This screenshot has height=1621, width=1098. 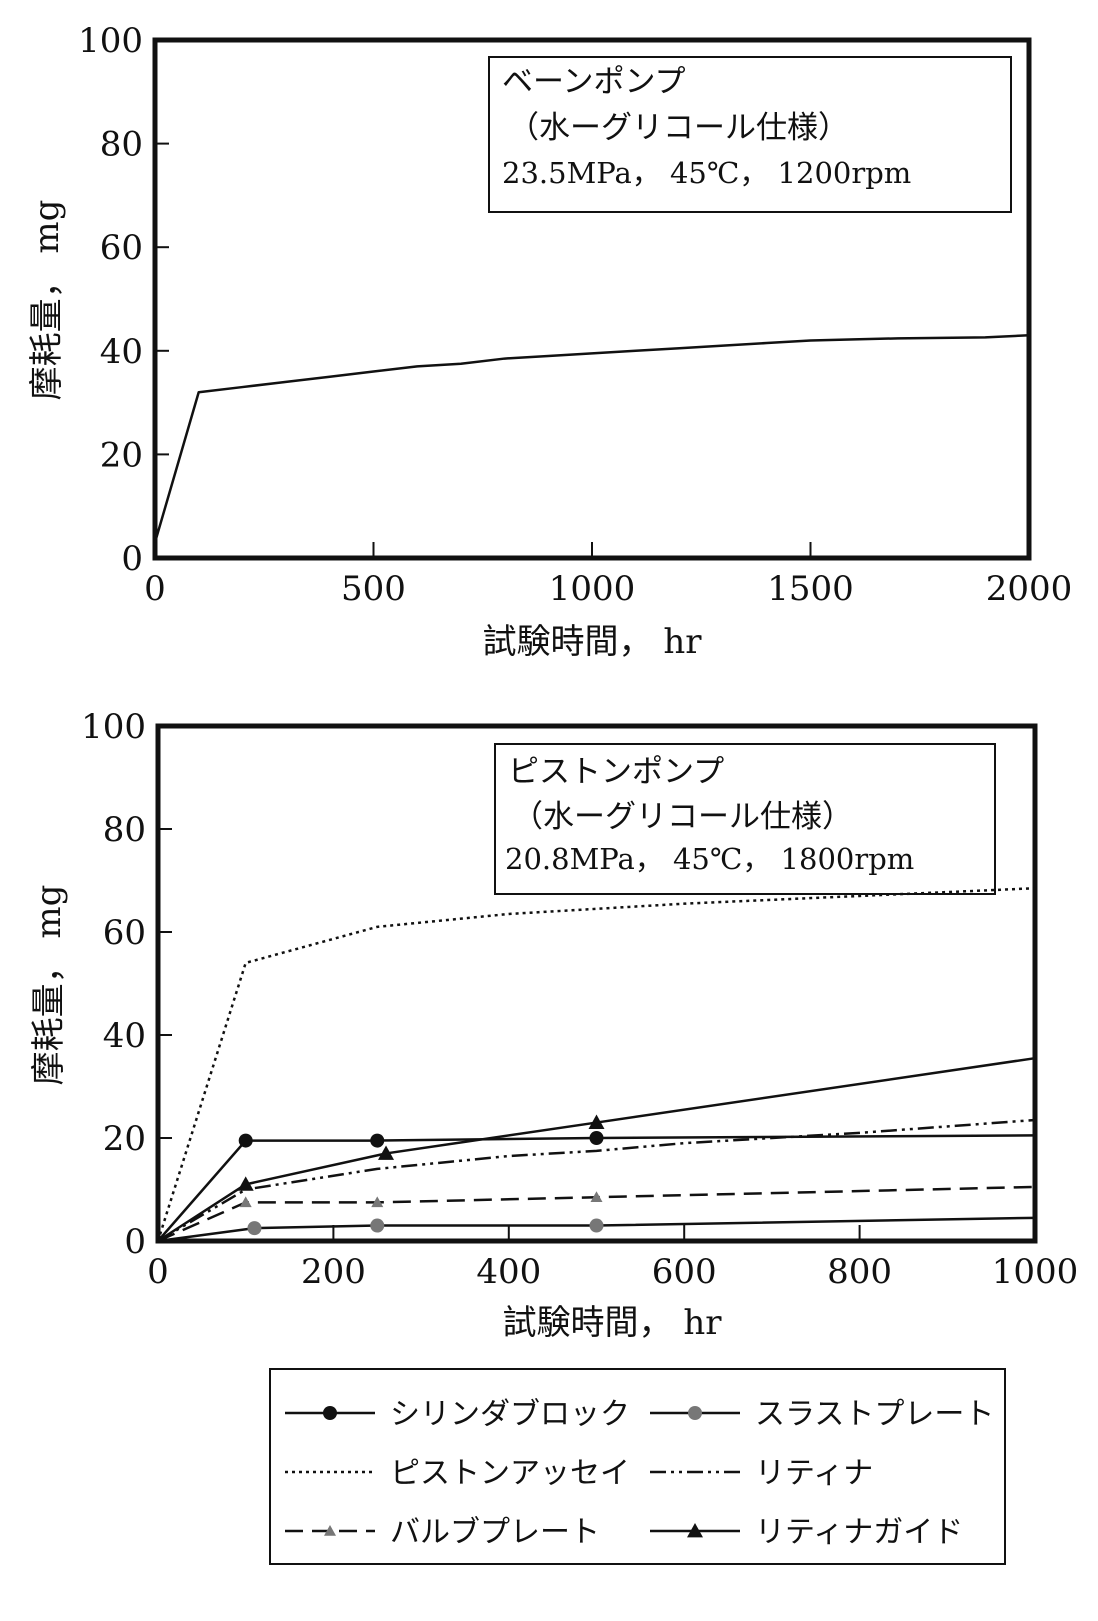 What do you see at coordinates (637, 1466) in the screenshot?
I see `legend-frame` at bounding box center [637, 1466].